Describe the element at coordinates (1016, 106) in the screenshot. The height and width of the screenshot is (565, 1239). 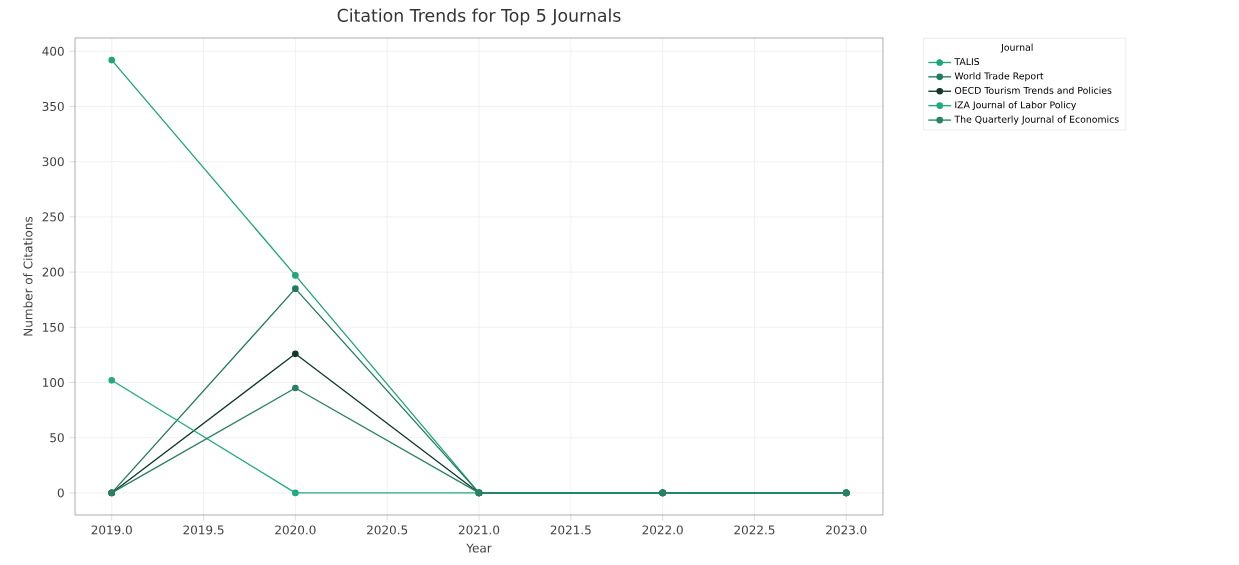
I see `legend-label: IZA Journal of Labor Policy` at that location.